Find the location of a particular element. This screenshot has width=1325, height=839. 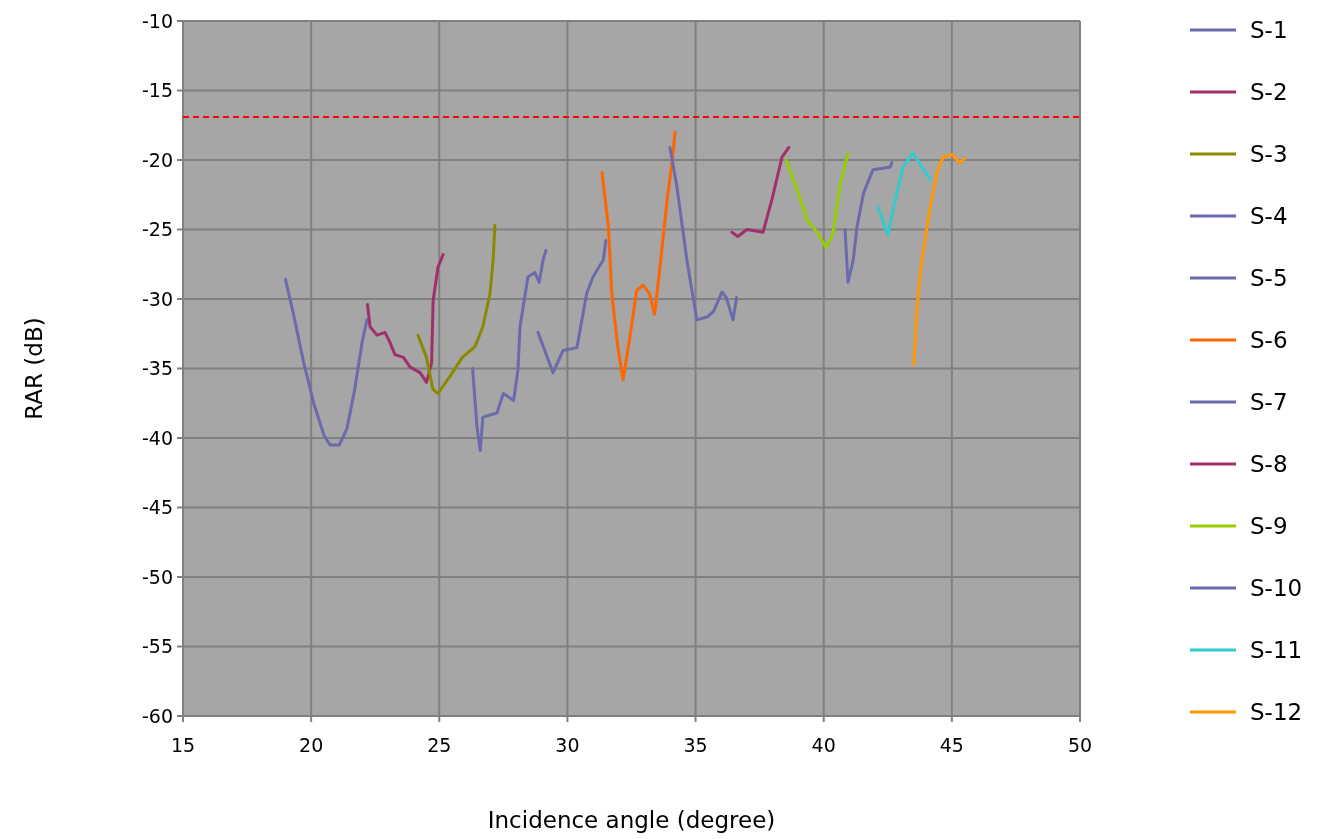

y-tick-label: -50 is located at coordinates (157, 576).